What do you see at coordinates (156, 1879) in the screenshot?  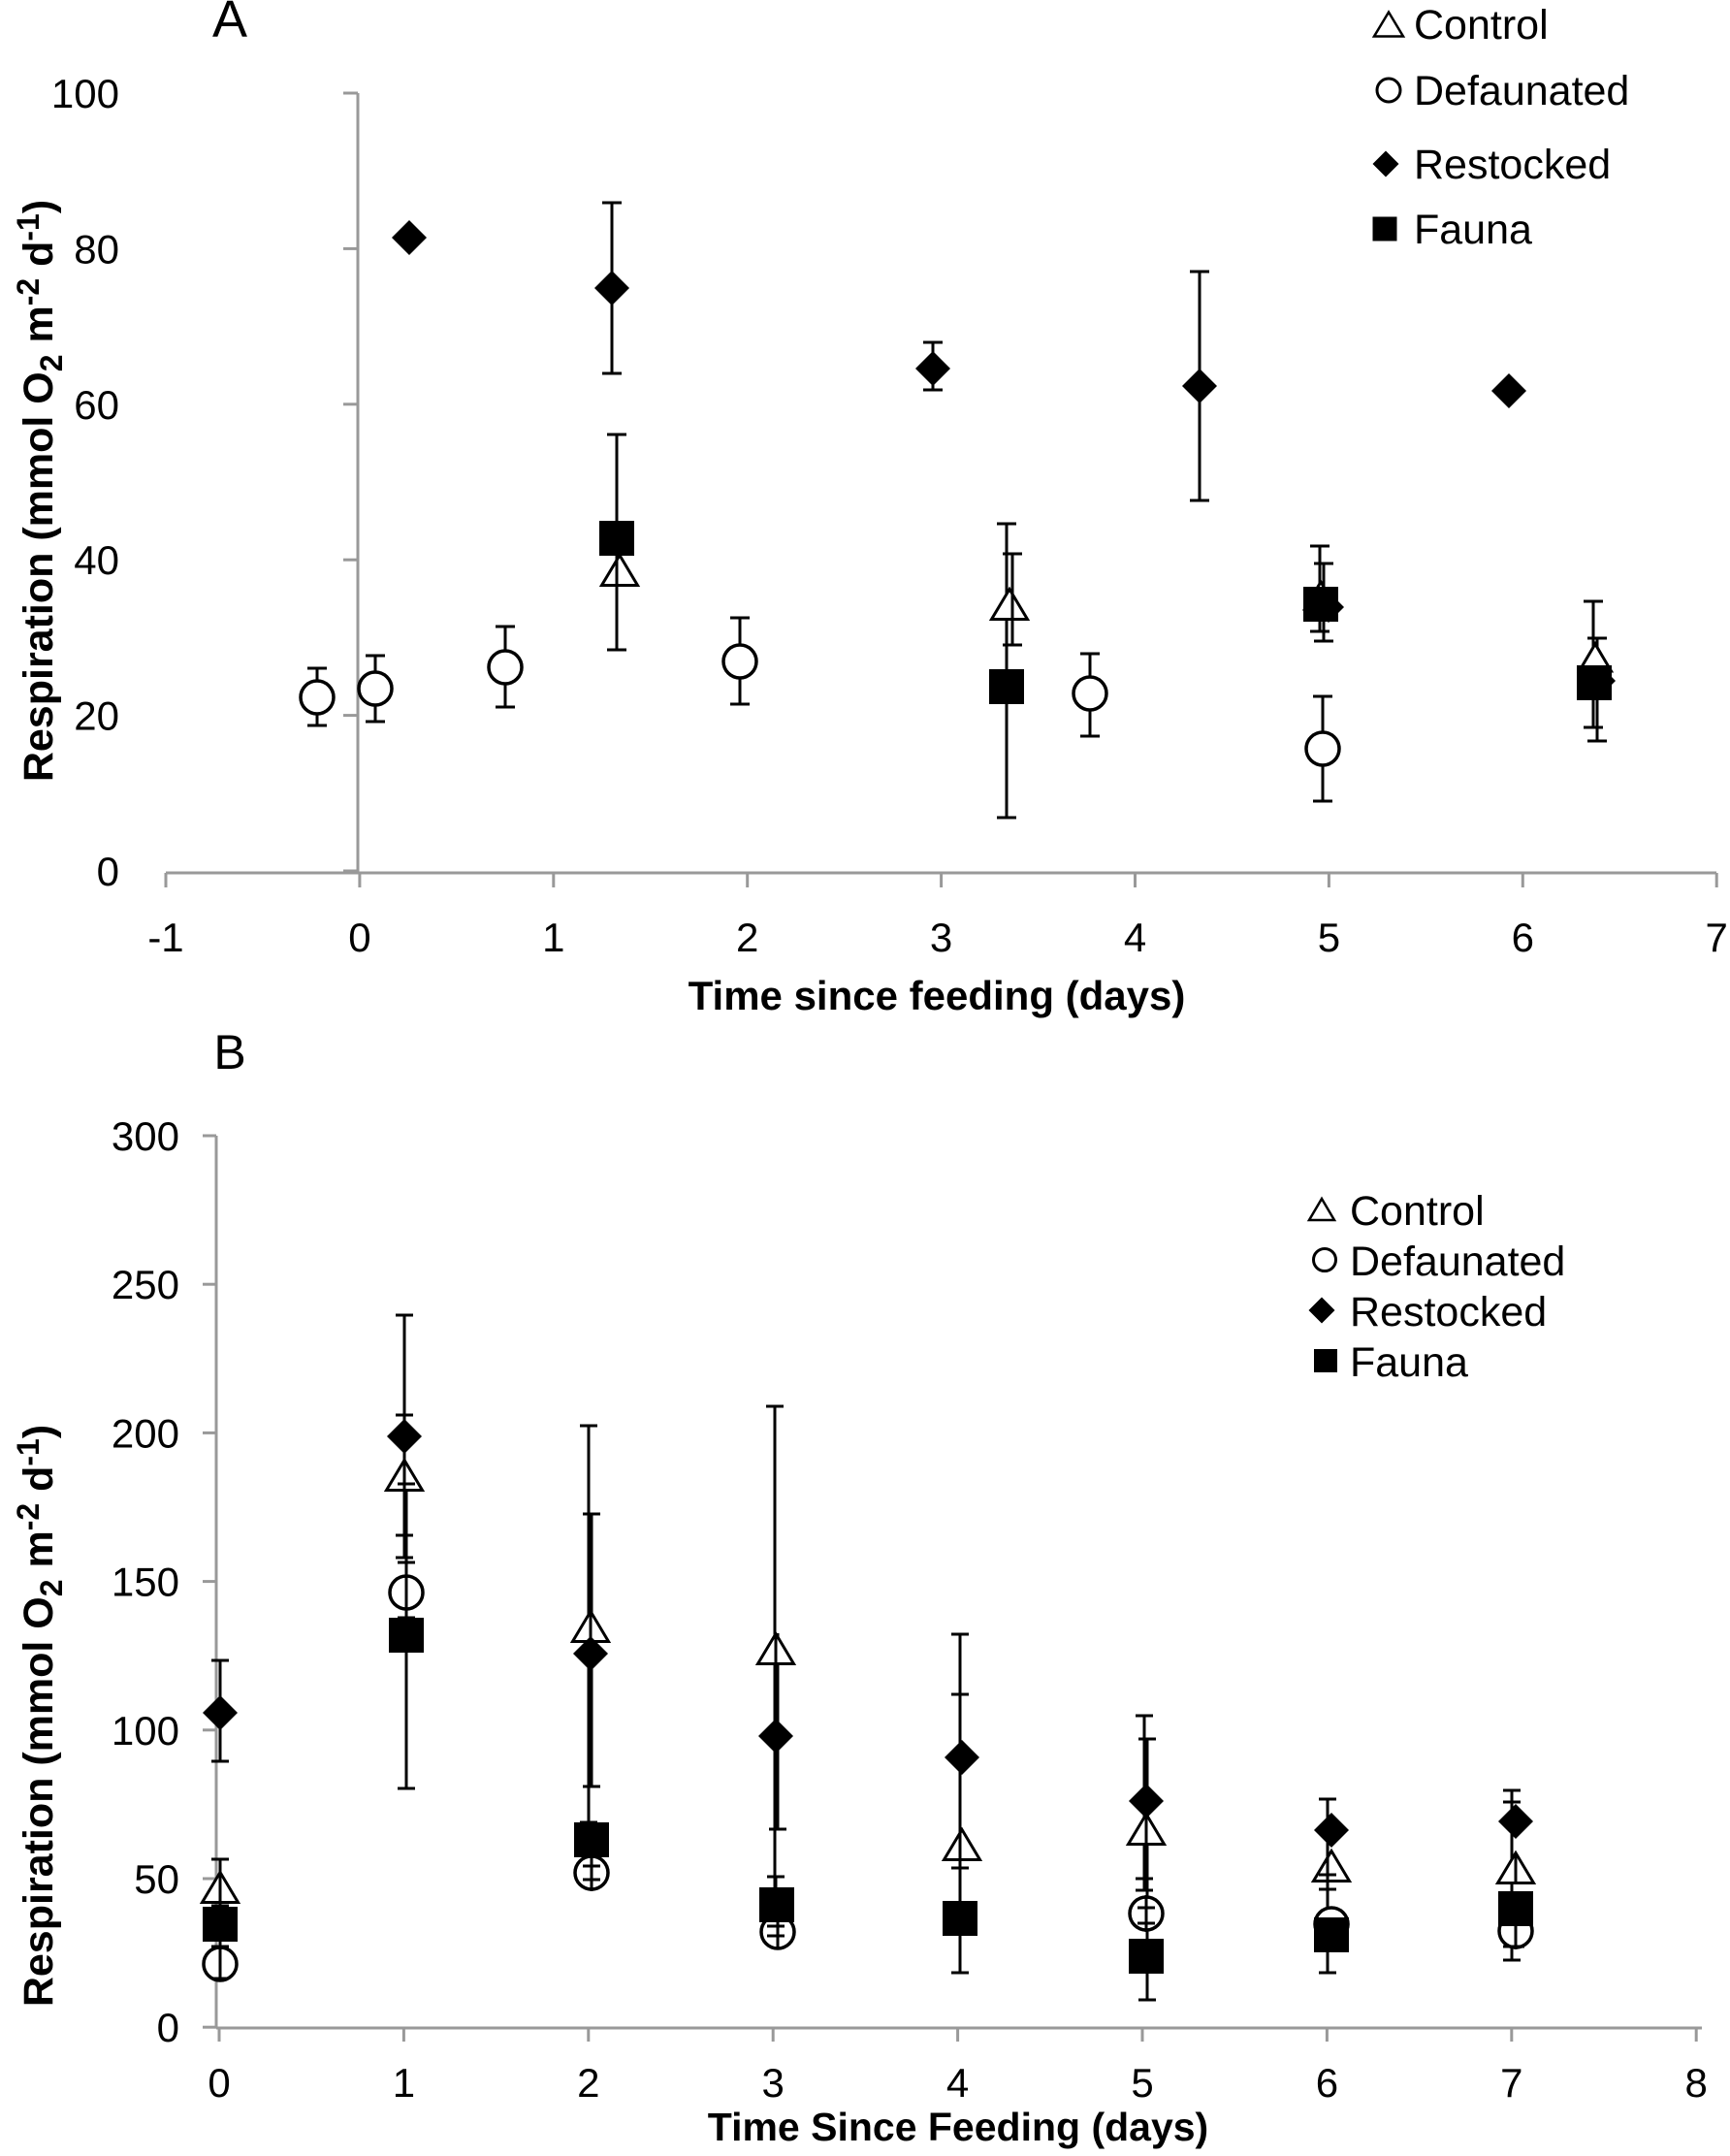 I see `svg-text: 50` at bounding box center [156, 1879].